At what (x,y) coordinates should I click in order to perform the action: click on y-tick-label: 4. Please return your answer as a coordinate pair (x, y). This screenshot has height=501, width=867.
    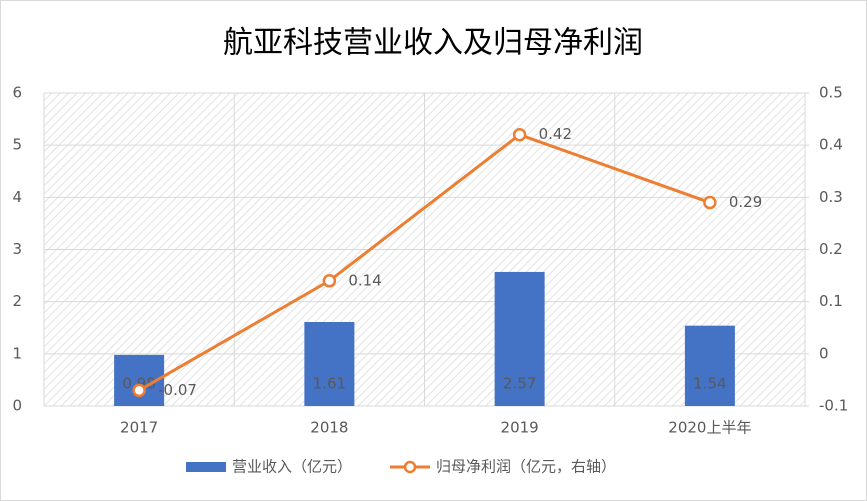
    Looking at the image, I should click on (17, 197).